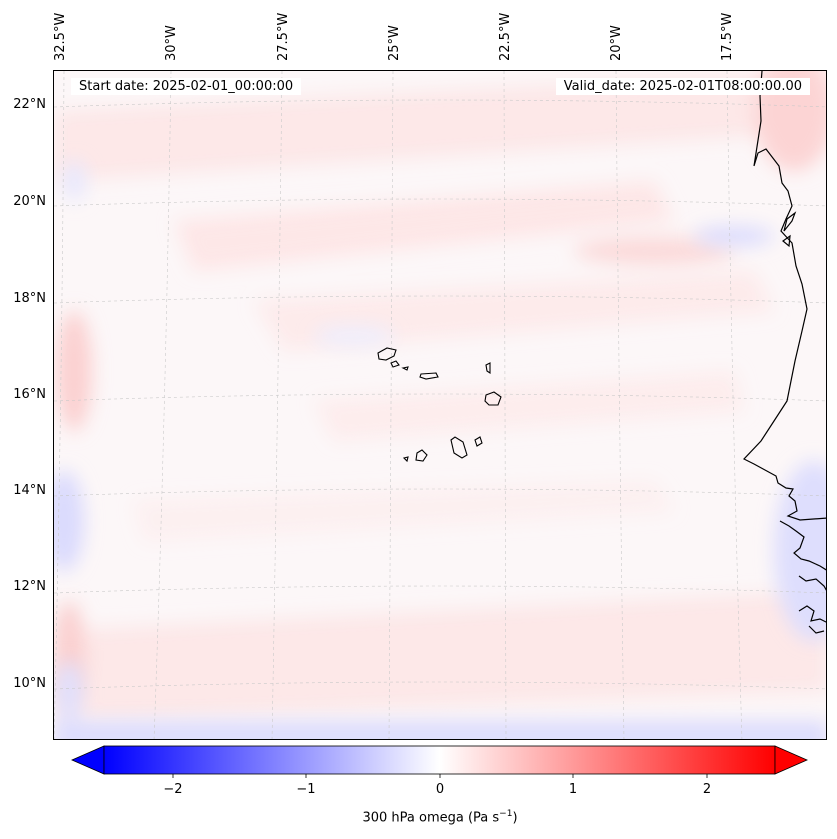 Image resolution: width=837 pixels, height=839 pixels. What do you see at coordinates (784, 352) in the screenshot?
I see `african-coastline` at bounding box center [784, 352].